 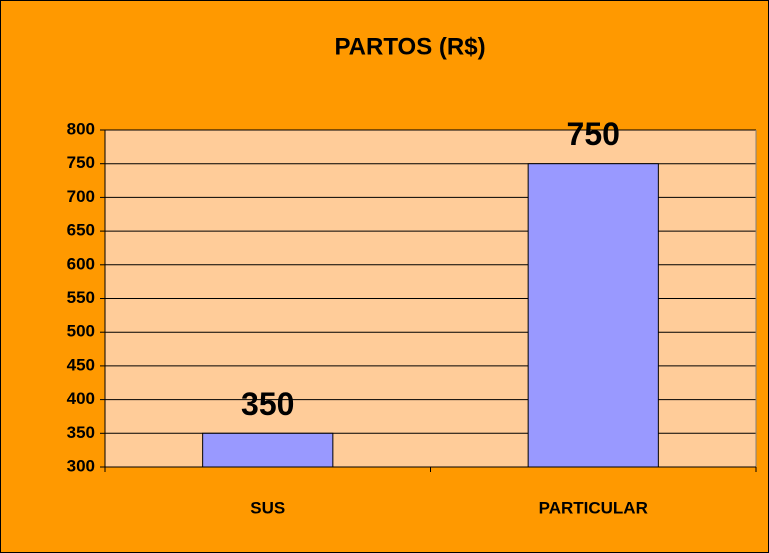 I want to click on chart-title: PARTOS (R$), so click(x=409, y=46).